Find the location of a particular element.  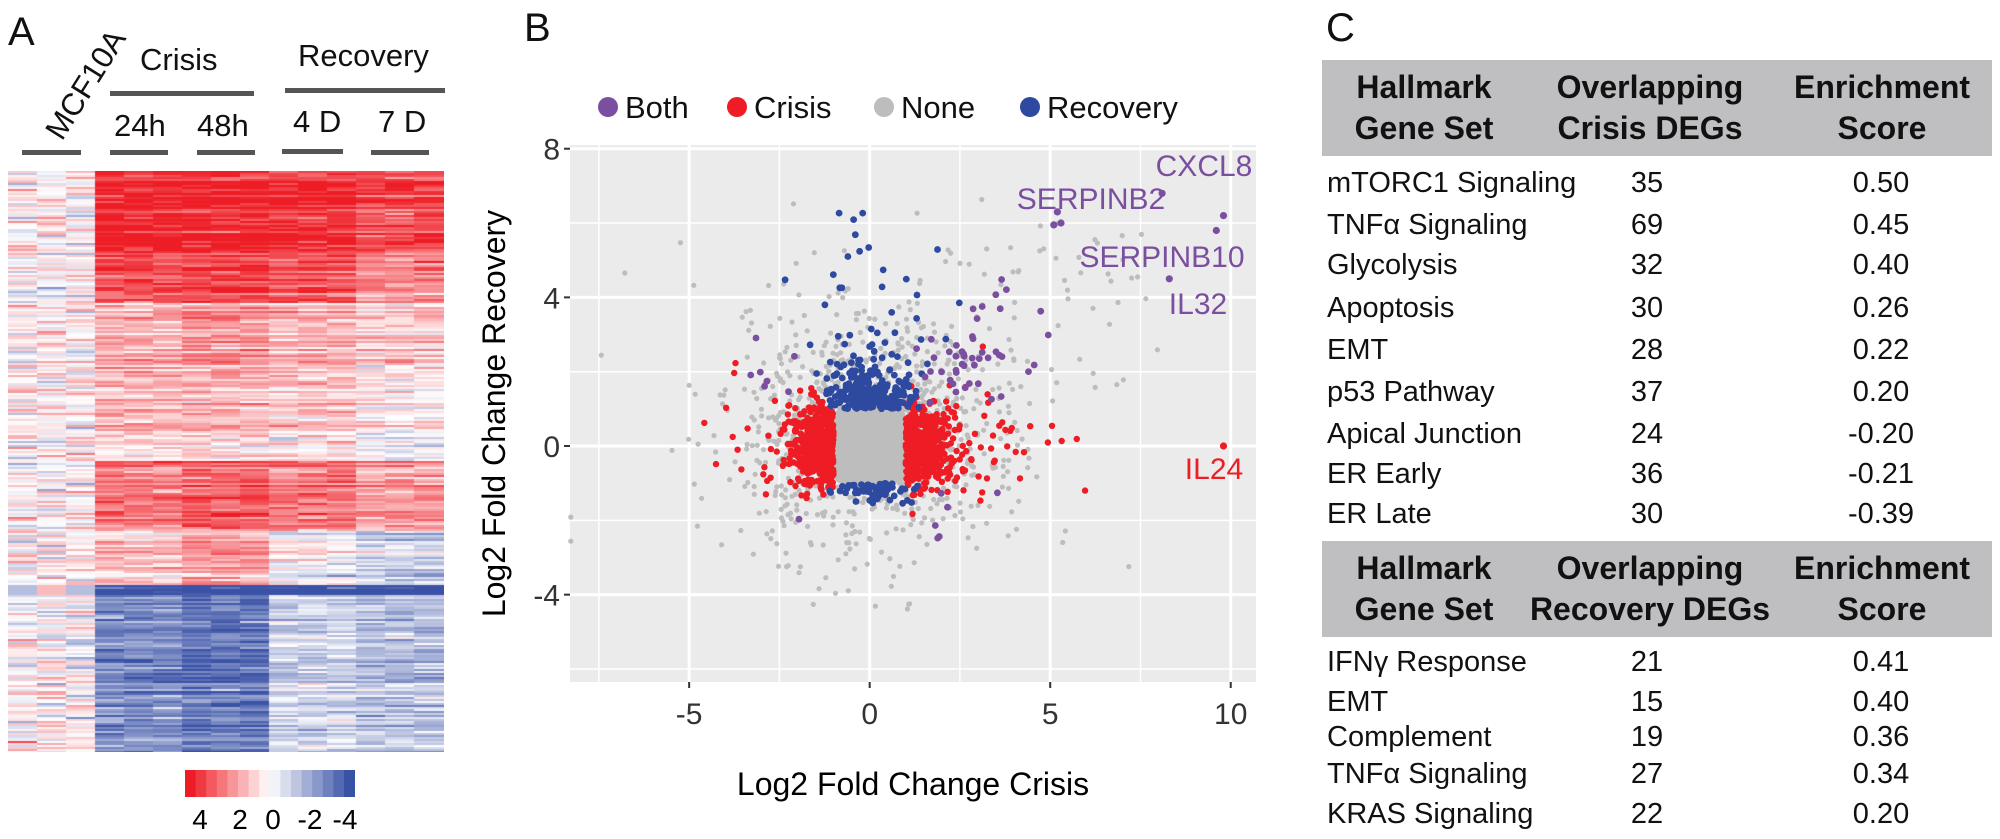

gene-set-name: EMT is located at coordinates (1358, 702).